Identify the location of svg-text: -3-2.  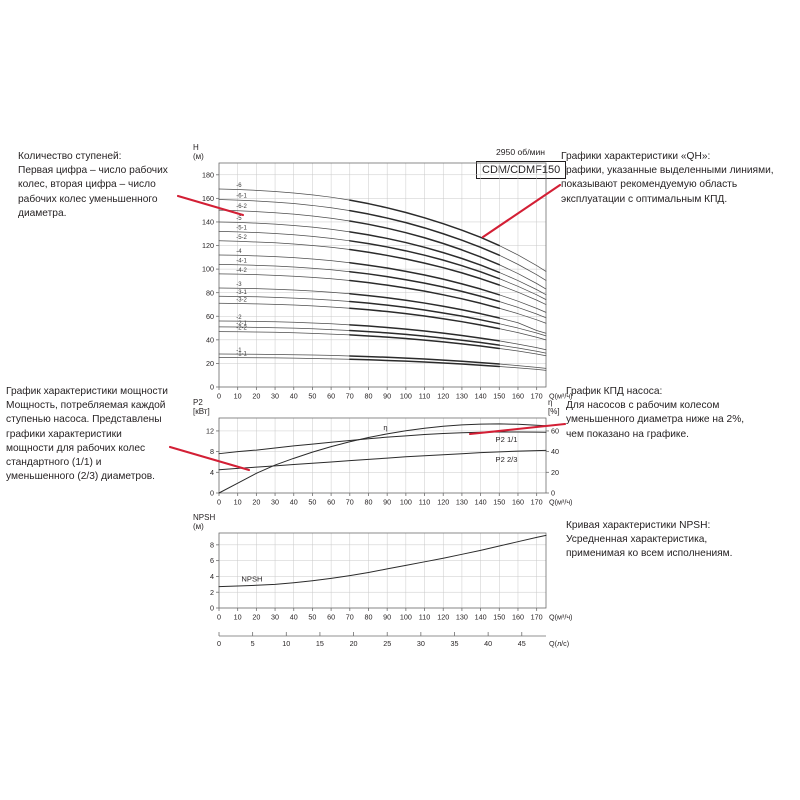
(241, 300).